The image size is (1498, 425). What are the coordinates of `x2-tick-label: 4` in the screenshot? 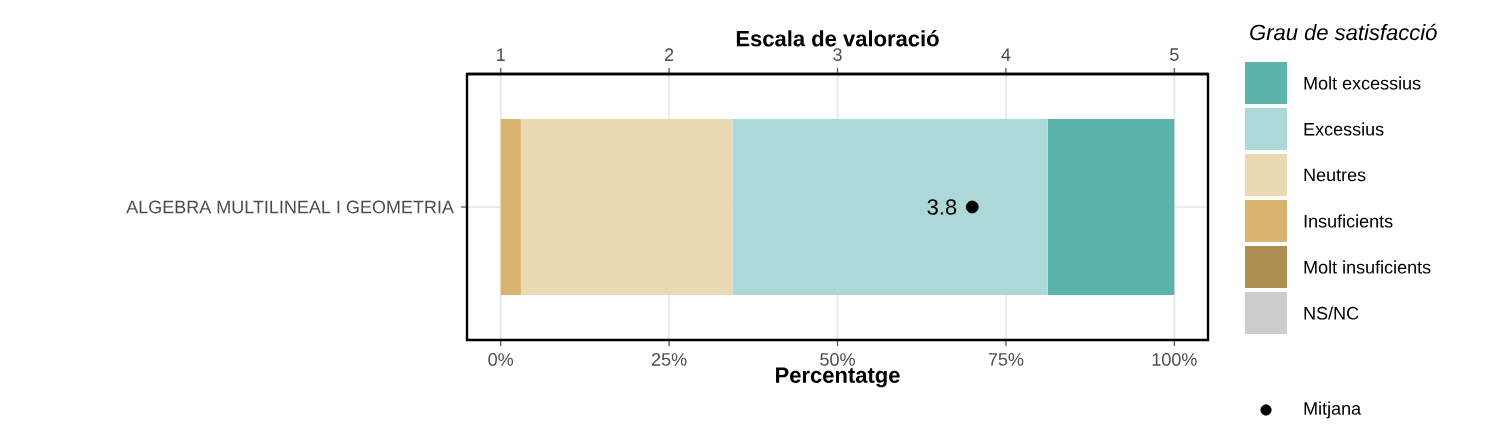 It's located at (1006, 54).